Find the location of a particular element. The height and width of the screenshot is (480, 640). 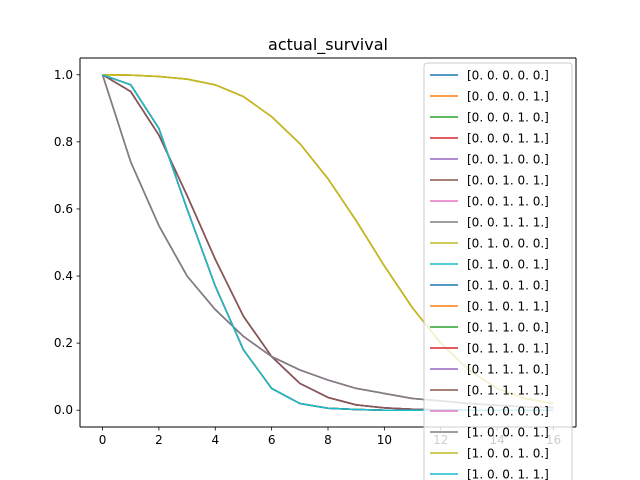

legend-label-10: [0. 1. 0. 1. 0.] is located at coordinates (508, 286).